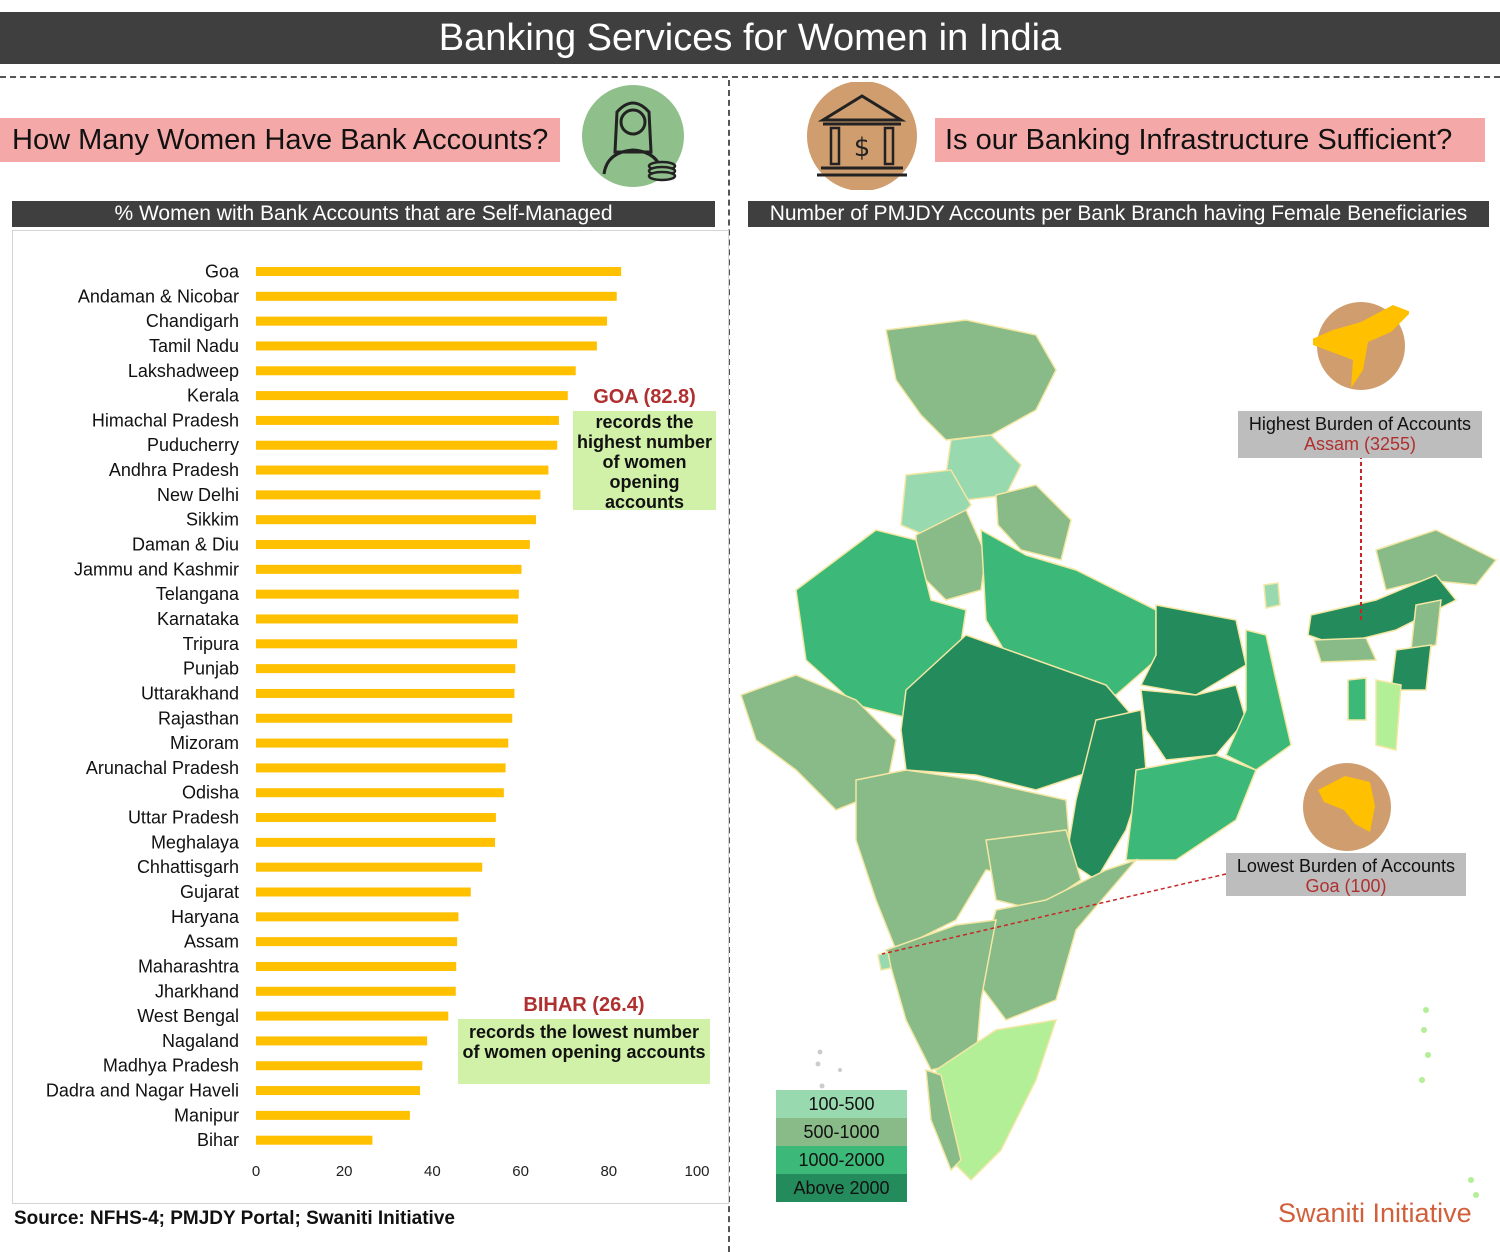 The height and width of the screenshot is (1252, 1500). What do you see at coordinates (696, 1171) in the screenshot?
I see `x-tick-100: 100` at bounding box center [696, 1171].